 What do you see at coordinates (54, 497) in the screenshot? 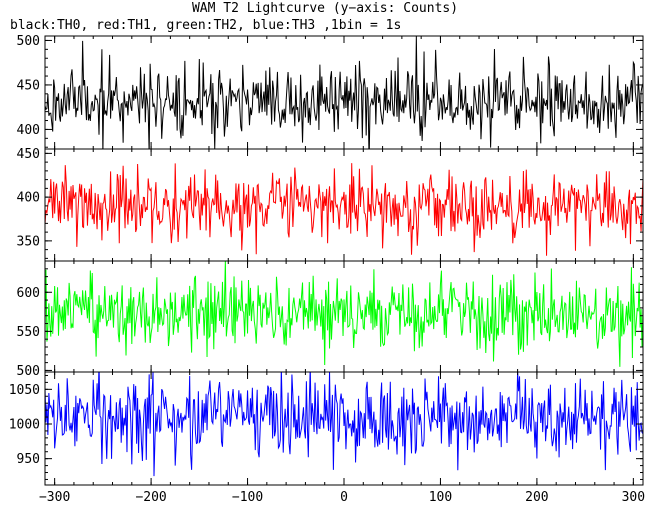
I see `x-tick-label: −300` at bounding box center [54, 497].